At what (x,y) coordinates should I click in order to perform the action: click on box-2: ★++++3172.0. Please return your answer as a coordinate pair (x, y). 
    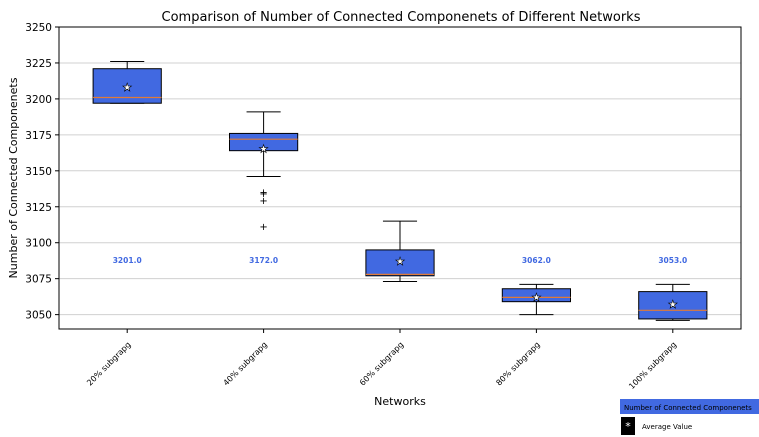
    Looking at the image, I should click on (264, 188).